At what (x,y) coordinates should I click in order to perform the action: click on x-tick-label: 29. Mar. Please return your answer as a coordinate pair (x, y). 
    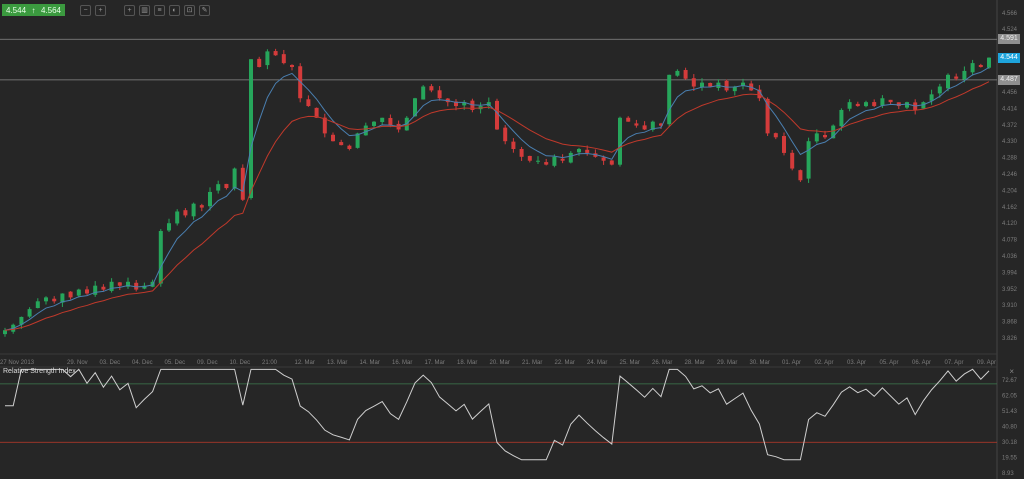
    Looking at the image, I should click on (727, 363).